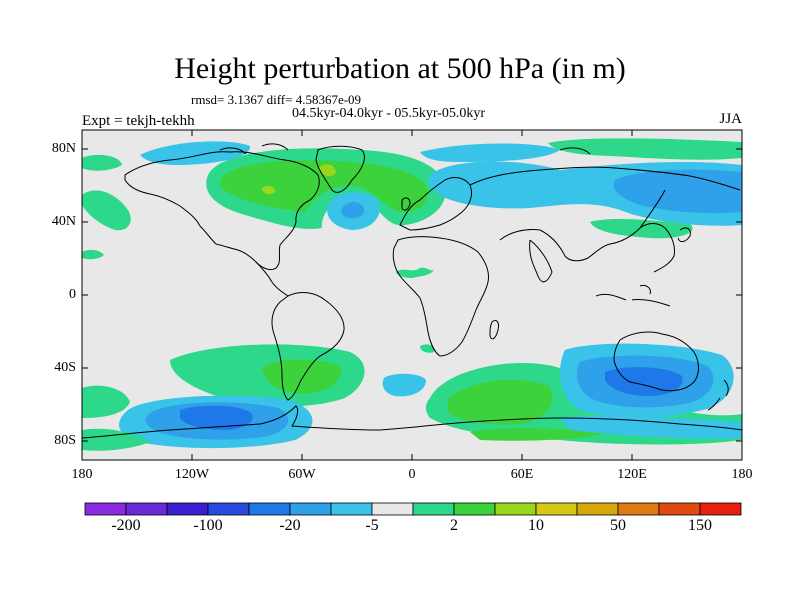  What do you see at coordinates (400, 68) in the screenshot?
I see `map-title: Height perturbation at 500 hPa (in m)` at bounding box center [400, 68].